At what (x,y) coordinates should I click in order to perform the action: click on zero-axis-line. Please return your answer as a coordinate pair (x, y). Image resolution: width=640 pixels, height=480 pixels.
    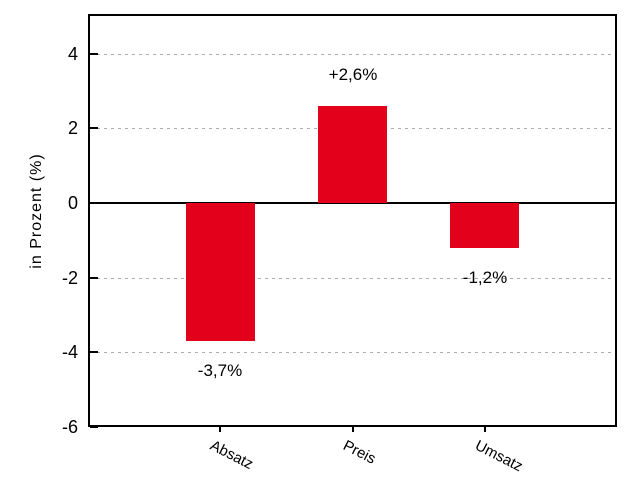
    Looking at the image, I should click on (352, 203).